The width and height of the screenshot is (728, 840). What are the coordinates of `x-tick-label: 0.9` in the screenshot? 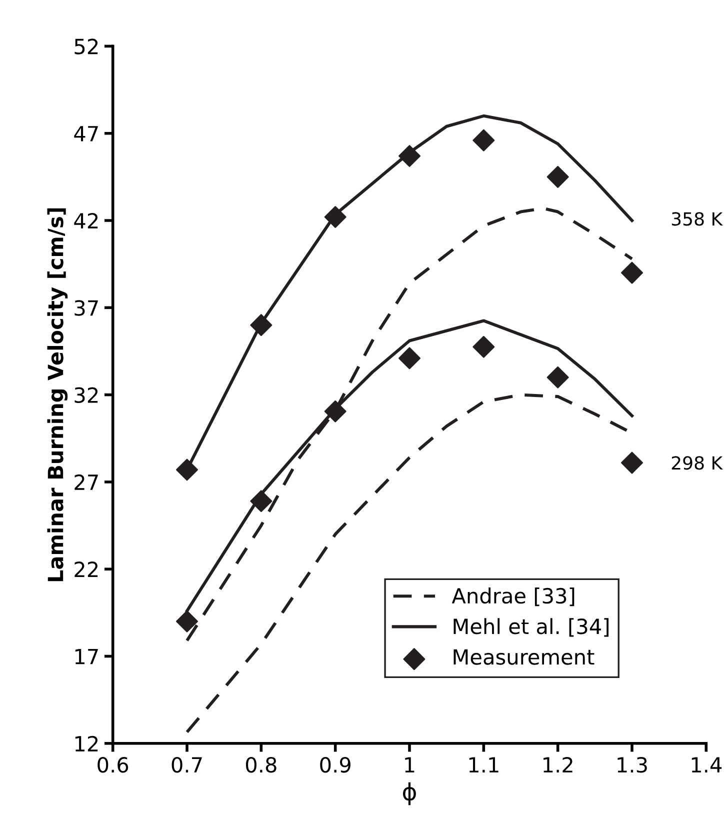 It's located at (335, 764).